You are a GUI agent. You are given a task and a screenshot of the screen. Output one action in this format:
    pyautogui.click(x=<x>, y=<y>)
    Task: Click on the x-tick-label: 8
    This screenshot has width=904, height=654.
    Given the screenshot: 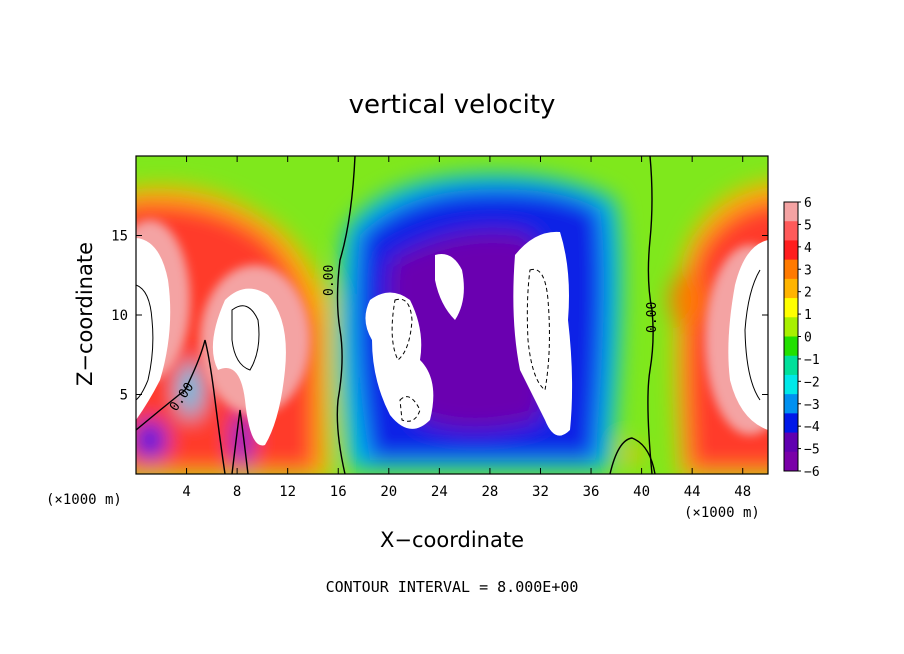 What is the action you would take?
    pyautogui.click(x=237, y=492)
    